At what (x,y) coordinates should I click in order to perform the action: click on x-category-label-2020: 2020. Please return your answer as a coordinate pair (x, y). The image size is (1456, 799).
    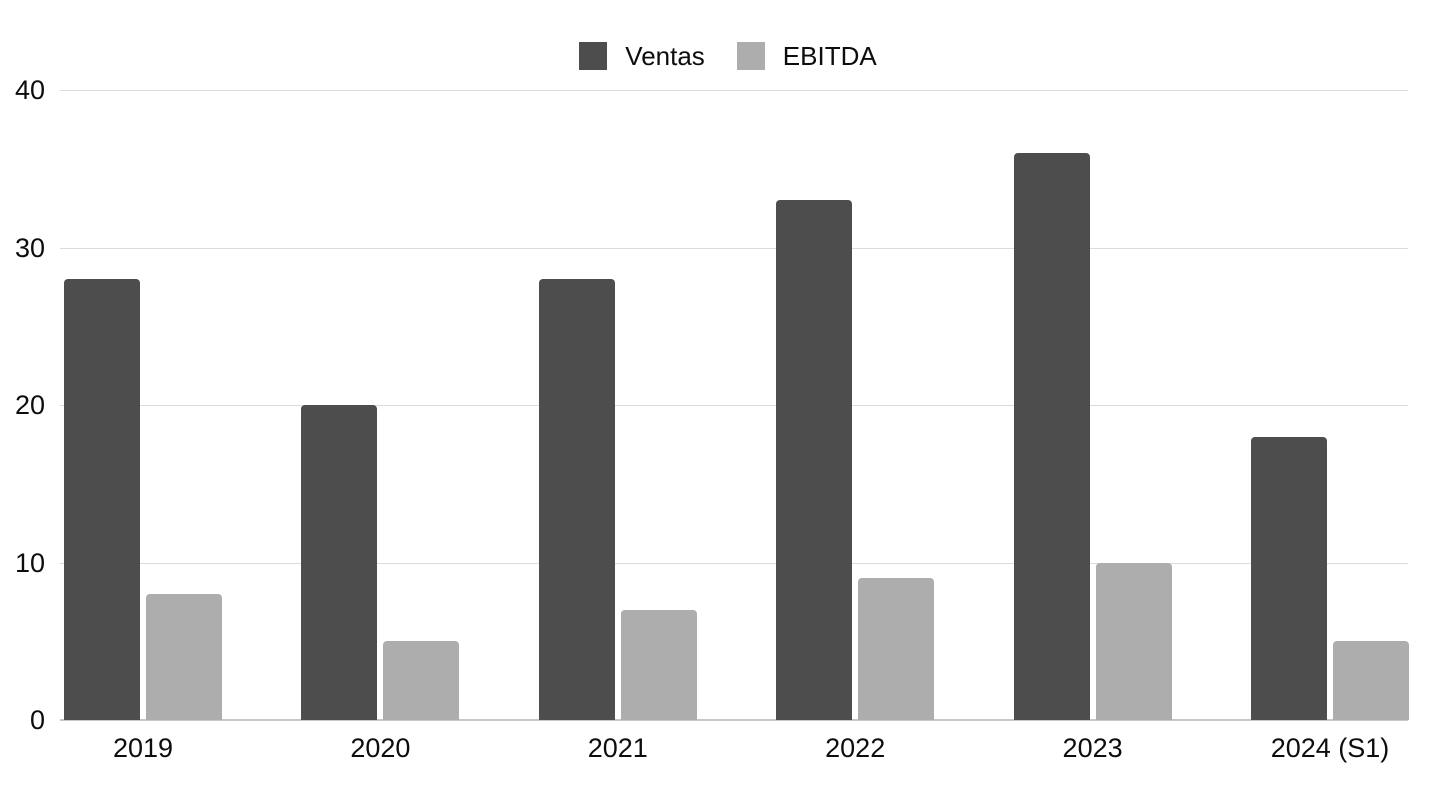
    Looking at the image, I should click on (380, 748).